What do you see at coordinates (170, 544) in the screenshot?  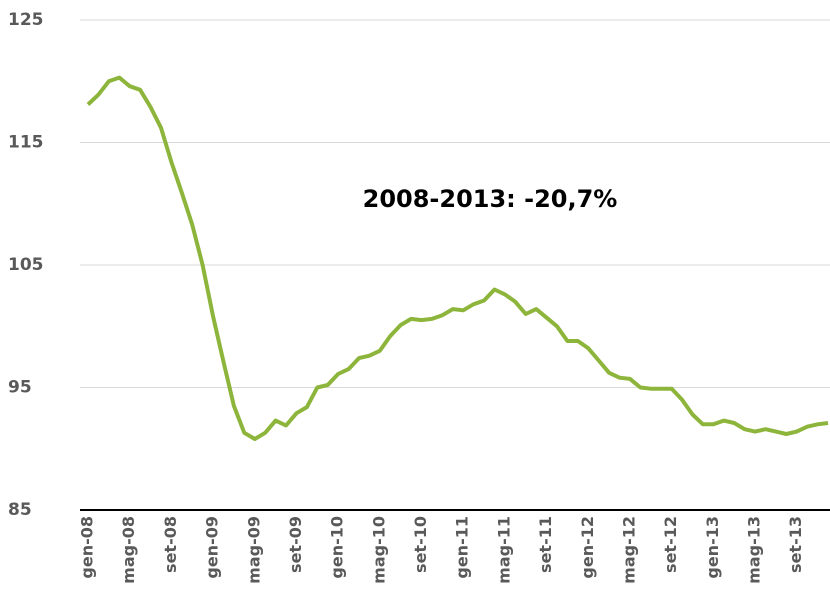 I see `x-tick-label: set-08` at bounding box center [170, 544].